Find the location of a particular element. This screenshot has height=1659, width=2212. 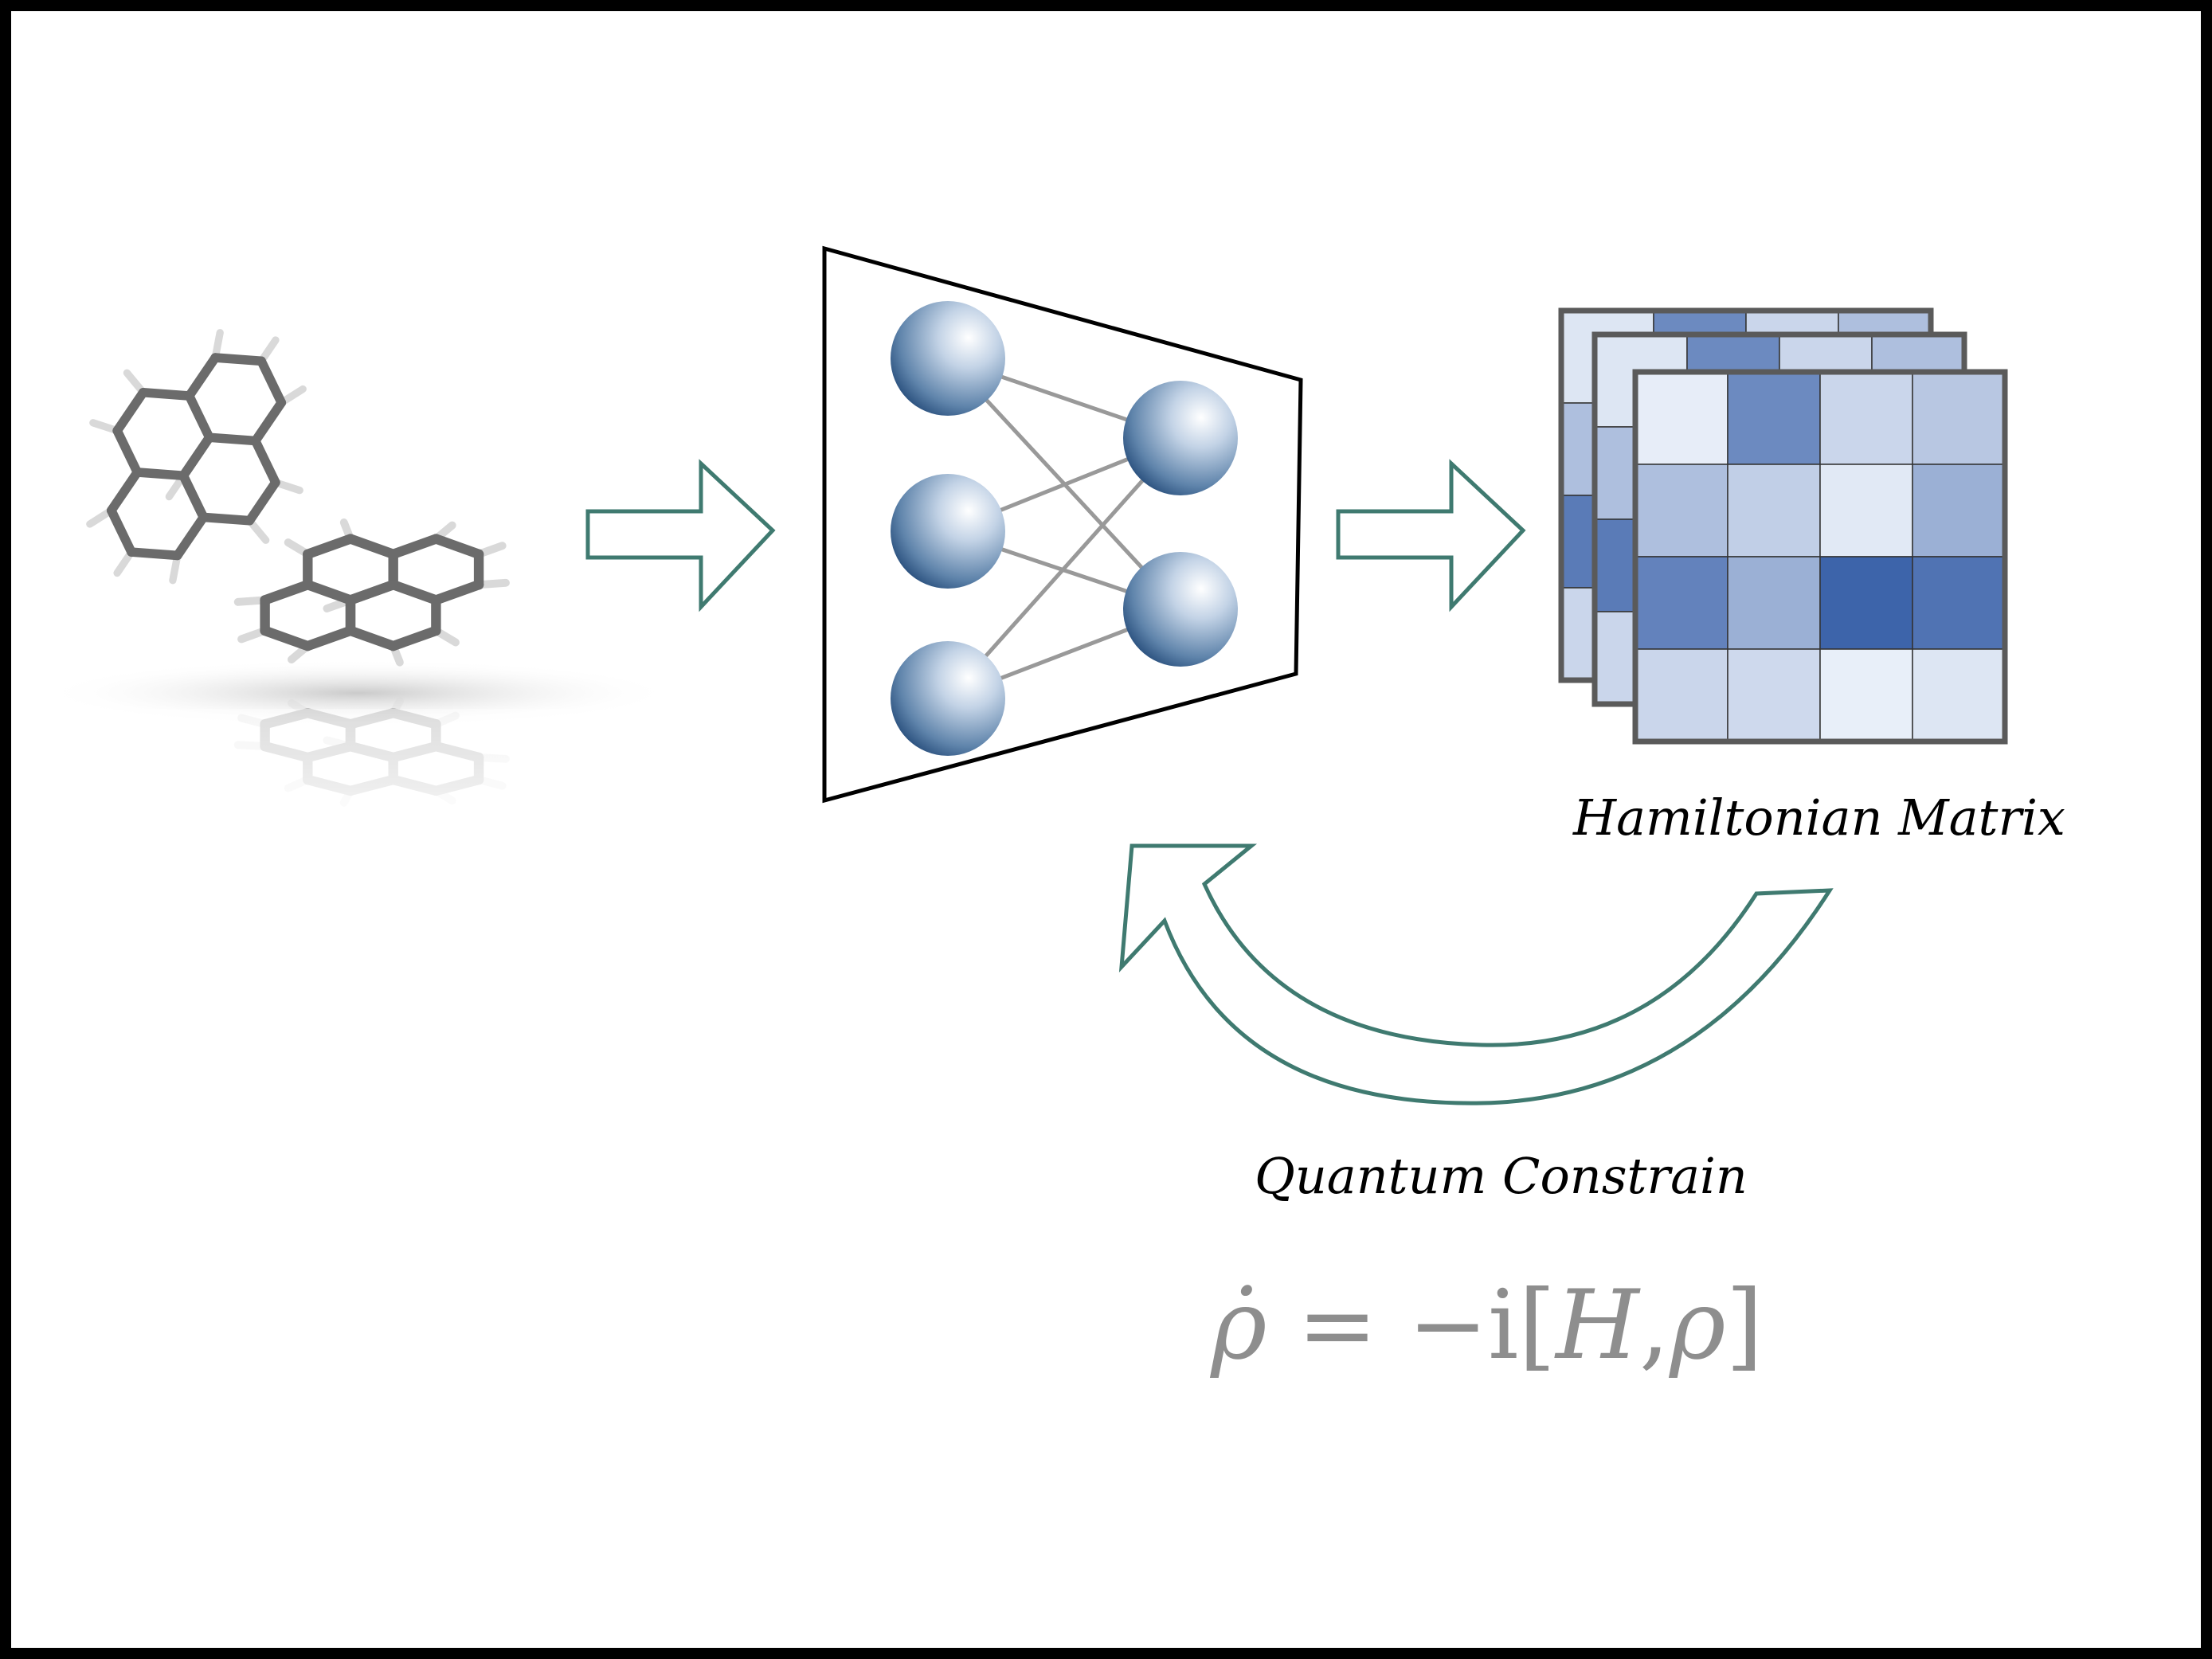

minus-symbol: − is located at coordinates (1447, 1325).